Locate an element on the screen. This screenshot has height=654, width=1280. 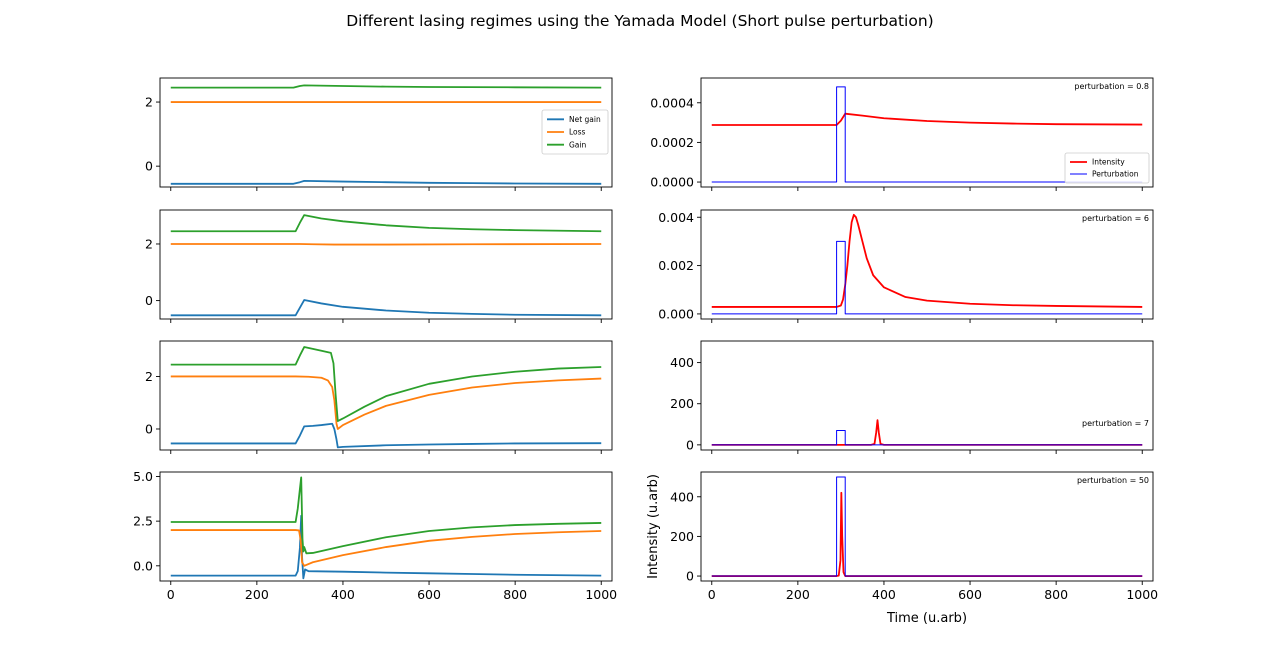
y-tick-label: 0.004 is located at coordinates (676, 217).